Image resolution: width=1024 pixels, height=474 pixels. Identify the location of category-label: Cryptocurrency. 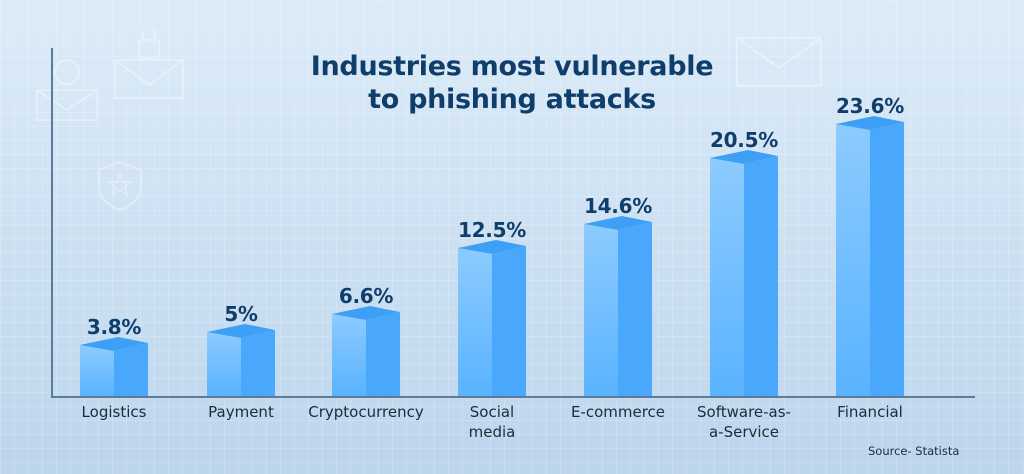
(366, 412).